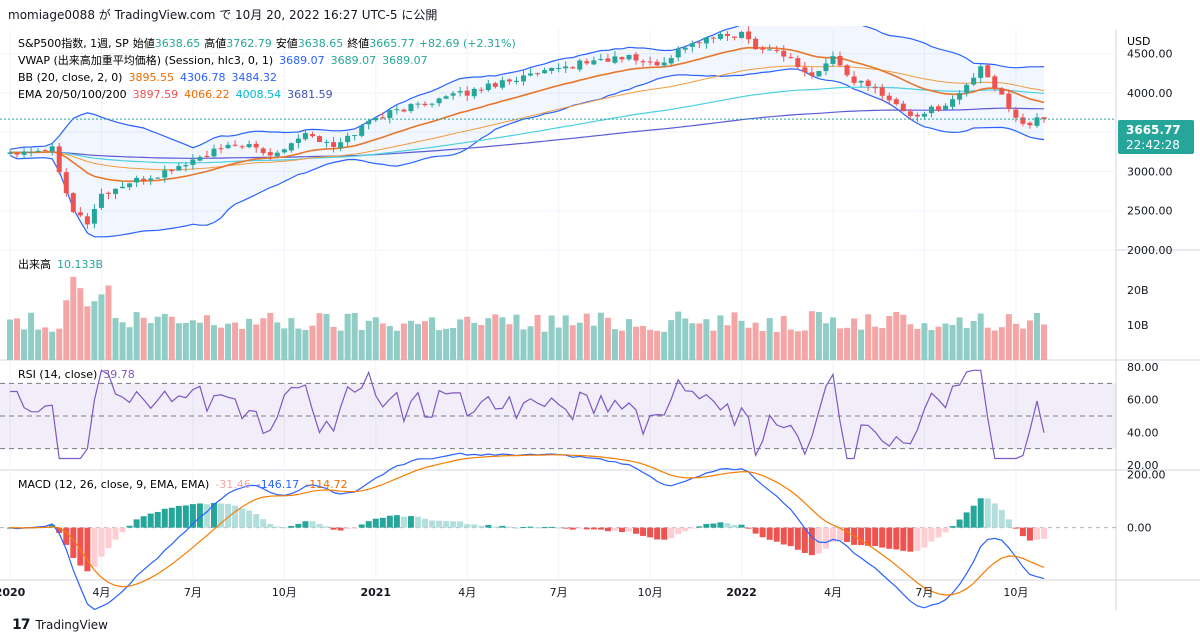  Describe the element at coordinates (71, 625) in the screenshot. I see `footer-brand: TradingView` at that location.